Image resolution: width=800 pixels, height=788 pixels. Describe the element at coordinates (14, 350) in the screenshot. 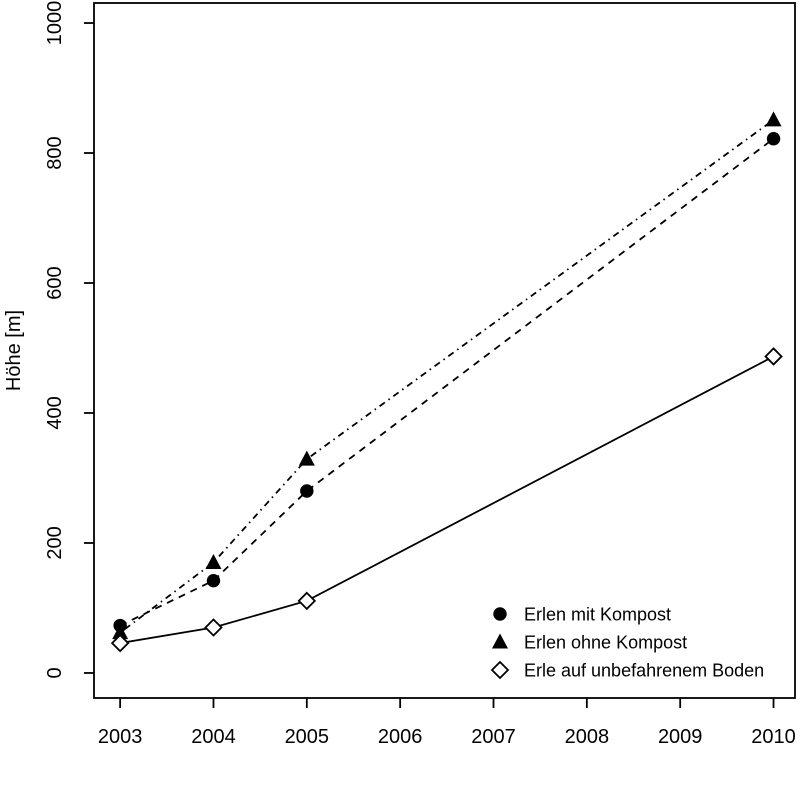

I see `y-axis-title: Höhe [m]` at that location.